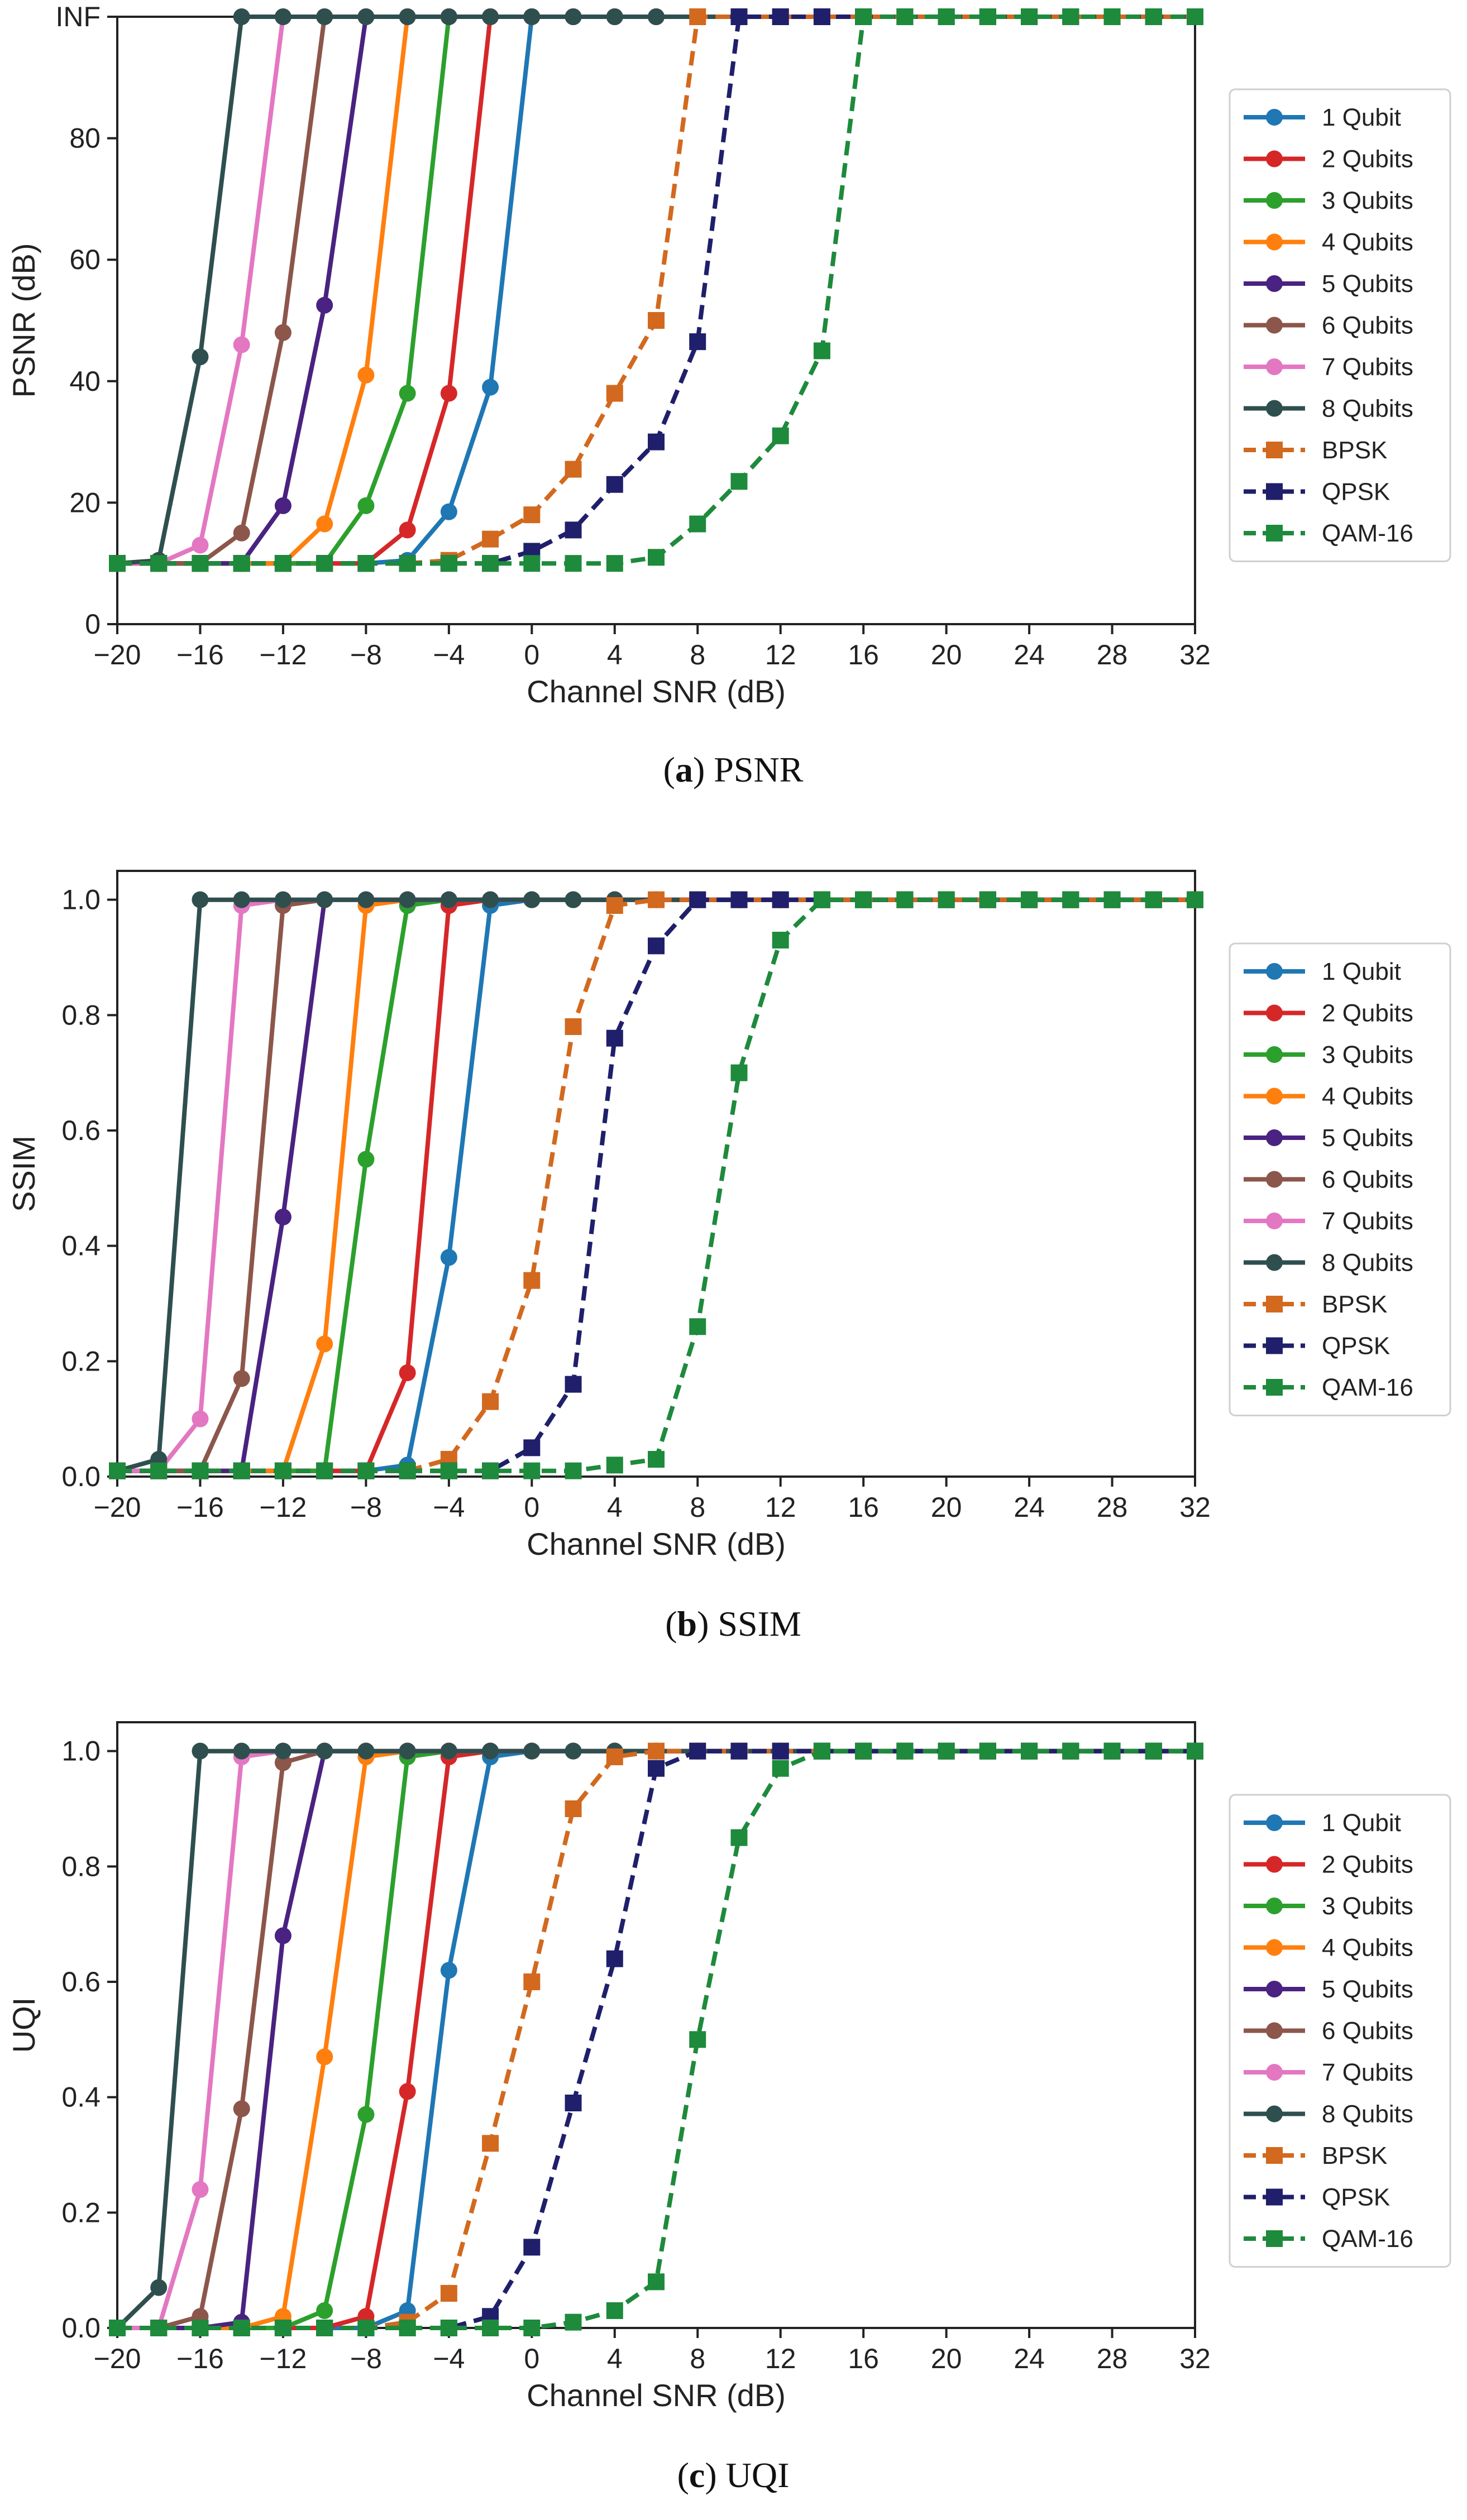  What do you see at coordinates (1367, 1221) in the screenshot?
I see `legend-label-7-qubits: 7 Qubits` at bounding box center [1367, 1221].